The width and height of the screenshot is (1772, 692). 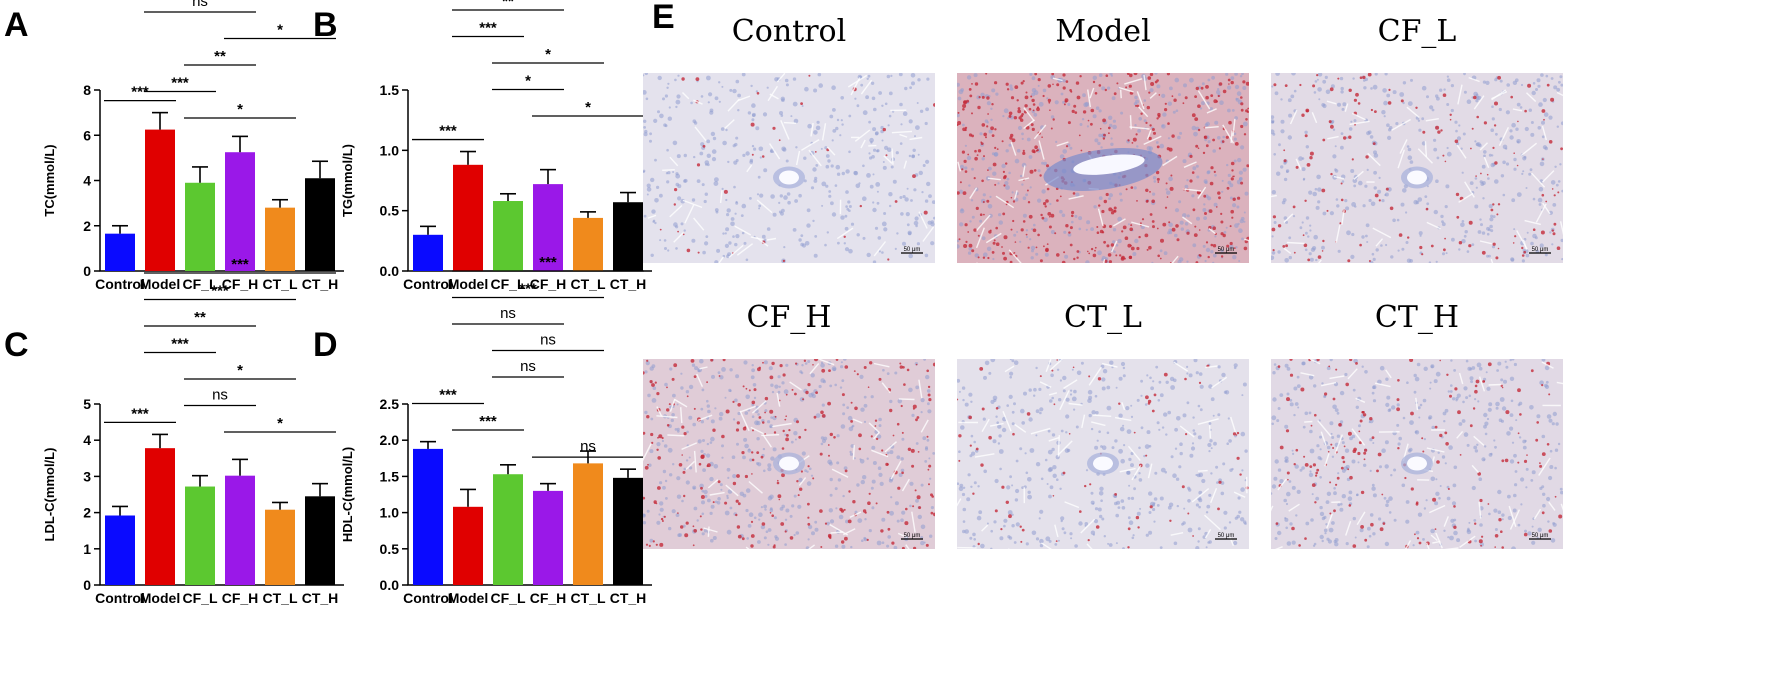 I want to click on category-label: CF_L, so click(x=200, y=284).